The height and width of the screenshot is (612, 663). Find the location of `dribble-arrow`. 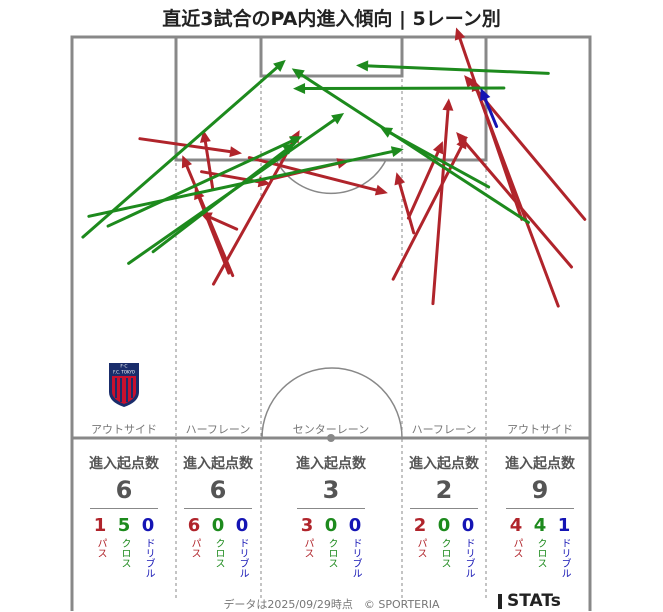

dribble-arrow is located at coordinates (489, 107).